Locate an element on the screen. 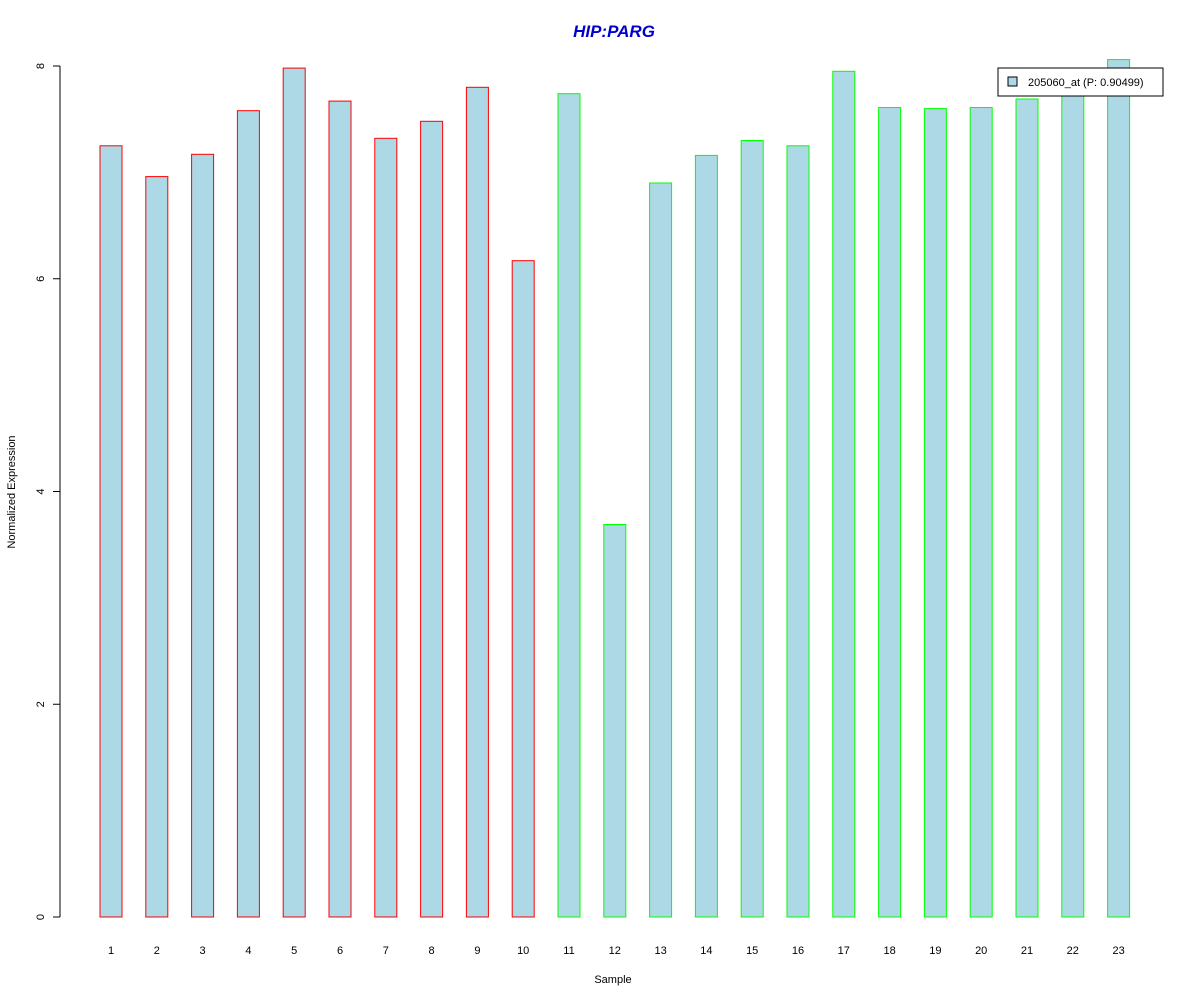 This screenshot has width=1200, height=1000. x-tick-label: 1 is located at coordinates (111, 951).